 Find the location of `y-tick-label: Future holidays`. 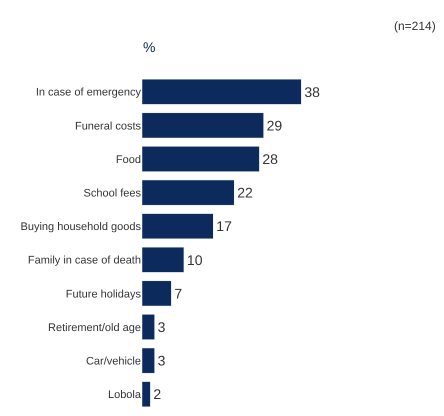

y-tick-label: Future holidays is located at coordinates (104, 294).